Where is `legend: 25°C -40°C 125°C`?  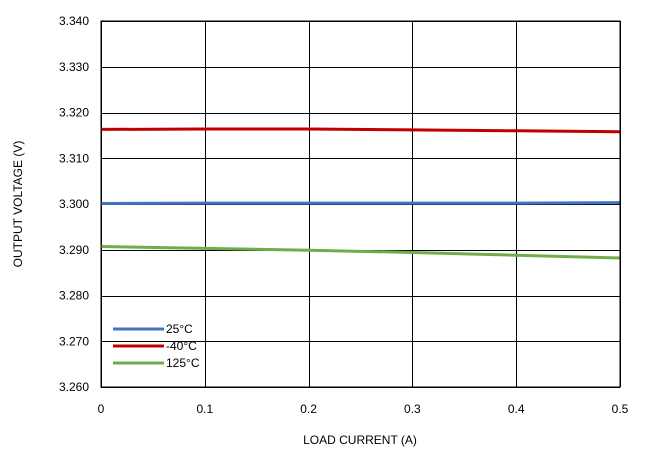
legend: 25°C -40°C 125°C is located at coordinates (156, 346).